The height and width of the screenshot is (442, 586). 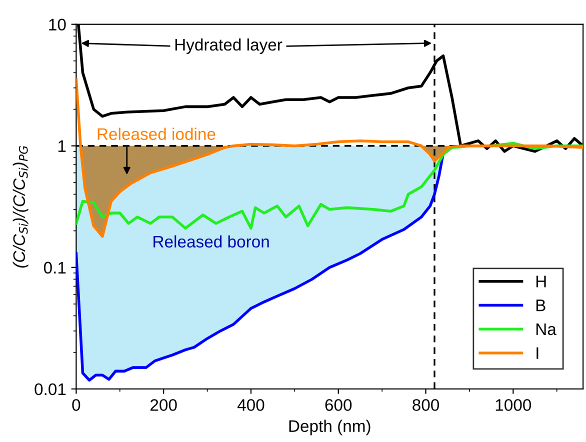 I want to click on annotation: Hydrated layer, so click(x=228, y=46).